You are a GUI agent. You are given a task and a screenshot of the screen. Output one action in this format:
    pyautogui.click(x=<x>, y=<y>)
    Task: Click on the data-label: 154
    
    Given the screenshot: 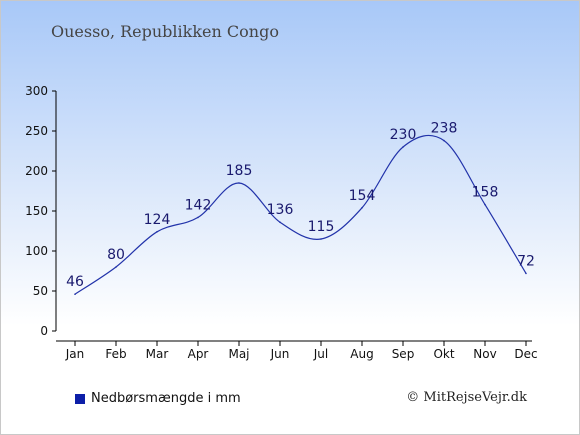 What is the action you would take?
    pyautogui.click(x=362, y=196)
    